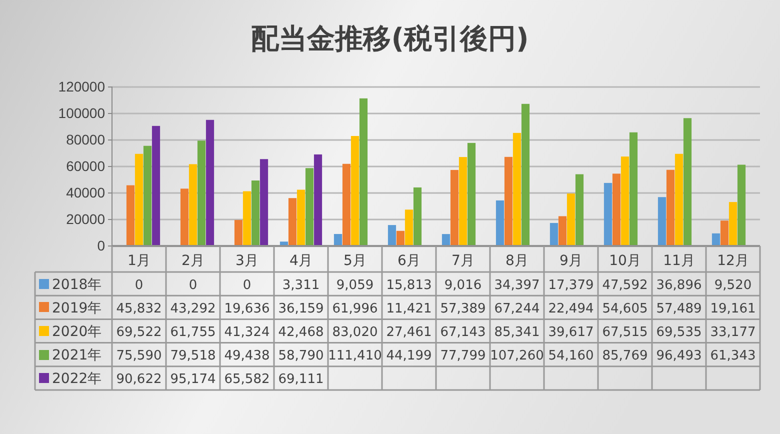  What do you see at coordinates (301, 308) in the screenshot?
I see `data-label: 36,159` at bounding box center [301, 308].